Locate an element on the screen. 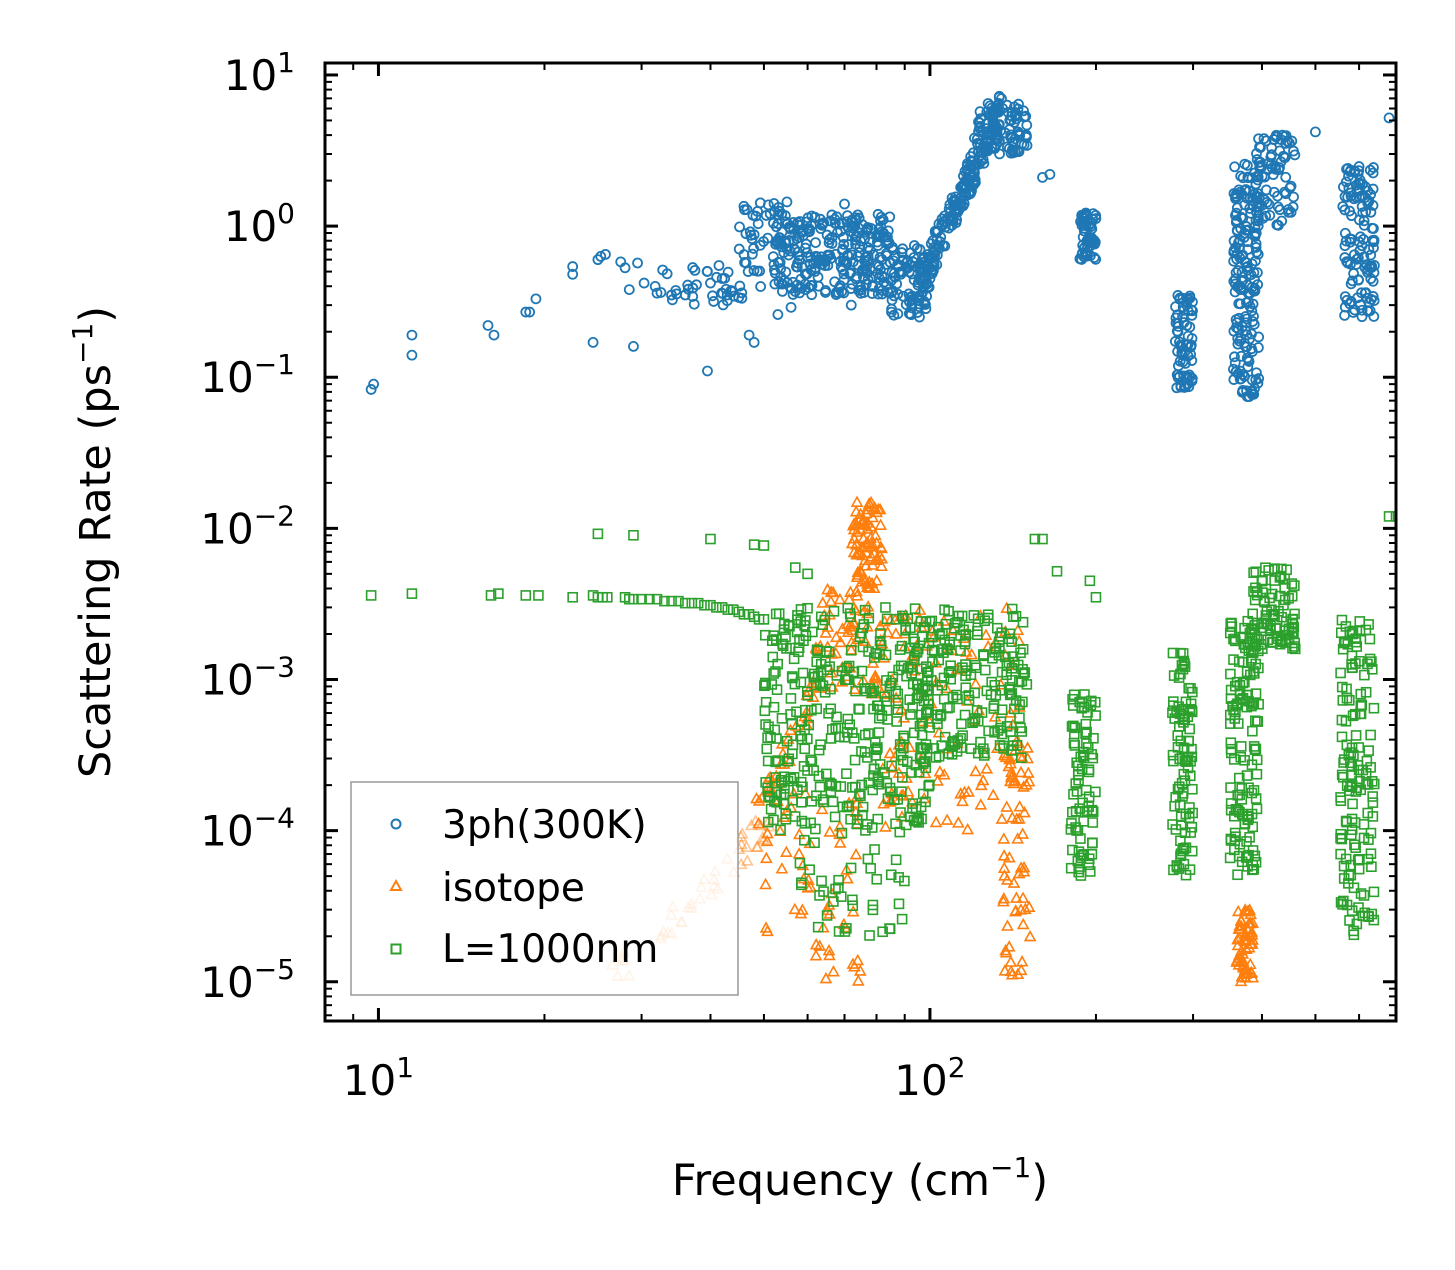 This screenshot has height=1270, width=1455. legend-label-3ph: 3ph(300K) is located at coordinates (544, 825).